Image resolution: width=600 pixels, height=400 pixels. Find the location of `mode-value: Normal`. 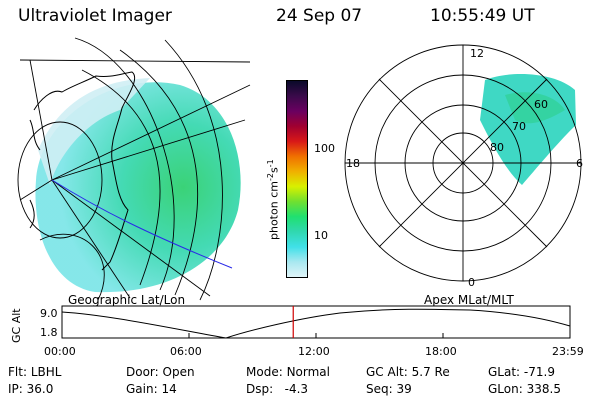

mode-value: Normal is located at coordinates (308, 372).